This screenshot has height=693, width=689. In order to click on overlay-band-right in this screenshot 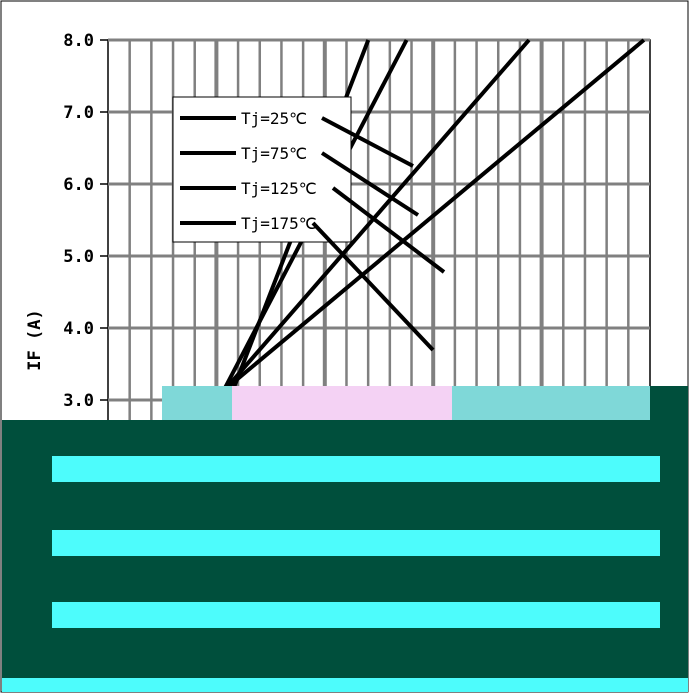, I will do `click(669, 403)`.